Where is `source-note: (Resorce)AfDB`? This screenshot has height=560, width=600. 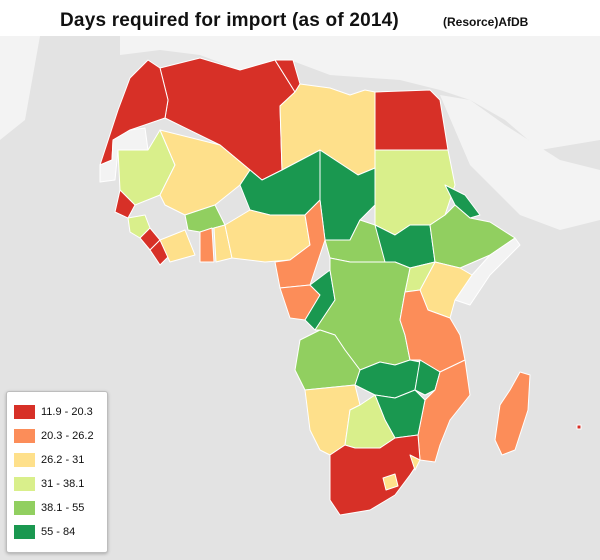 source-note: (Resorce)AfDB is located at coordinates (486, 22).